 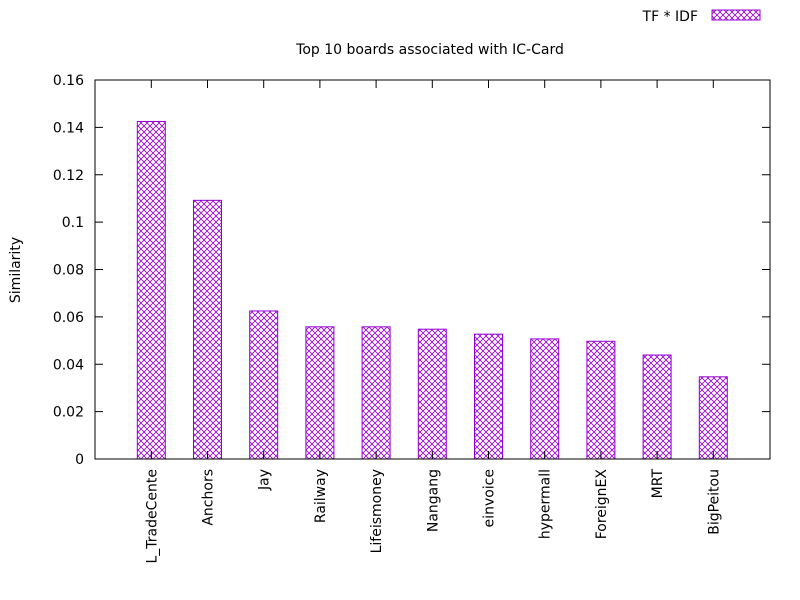 I want to click on bar-railway, so click(x=320, y=393).